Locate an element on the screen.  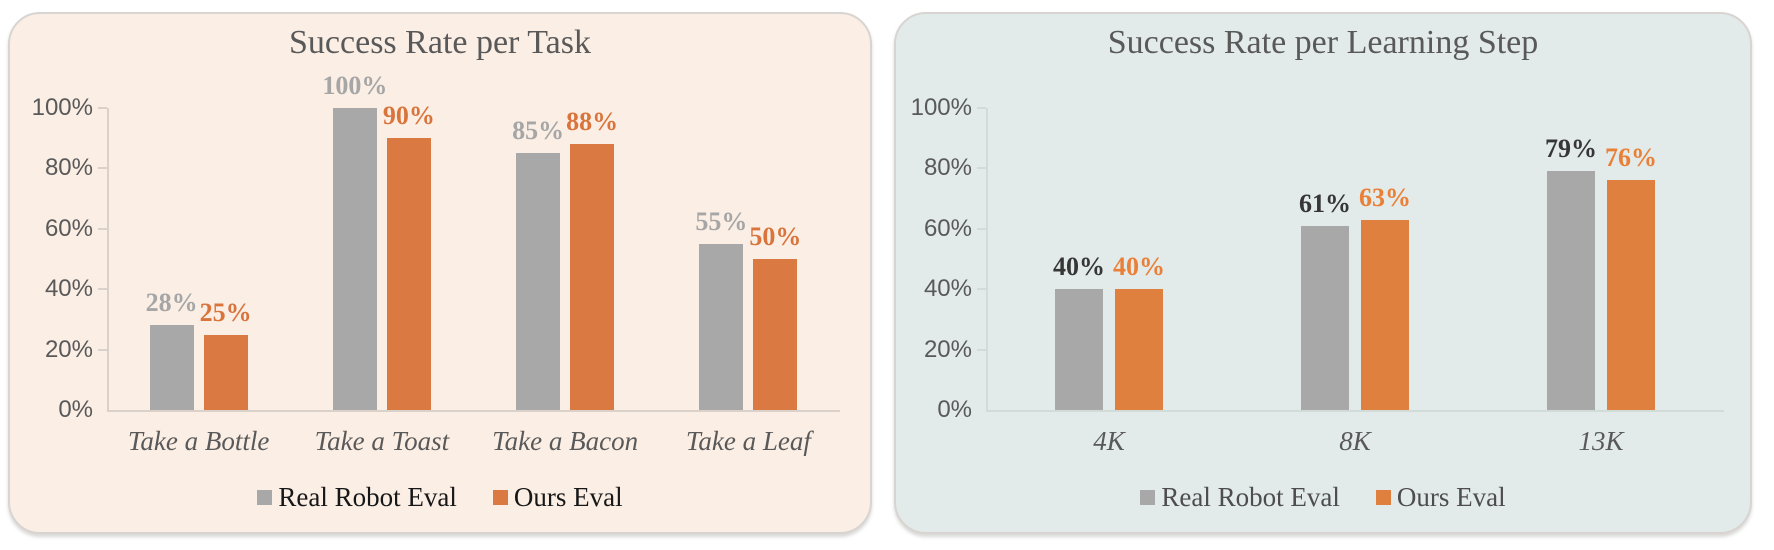
bar-value-label: 28% is located at coordinates (171, 303).